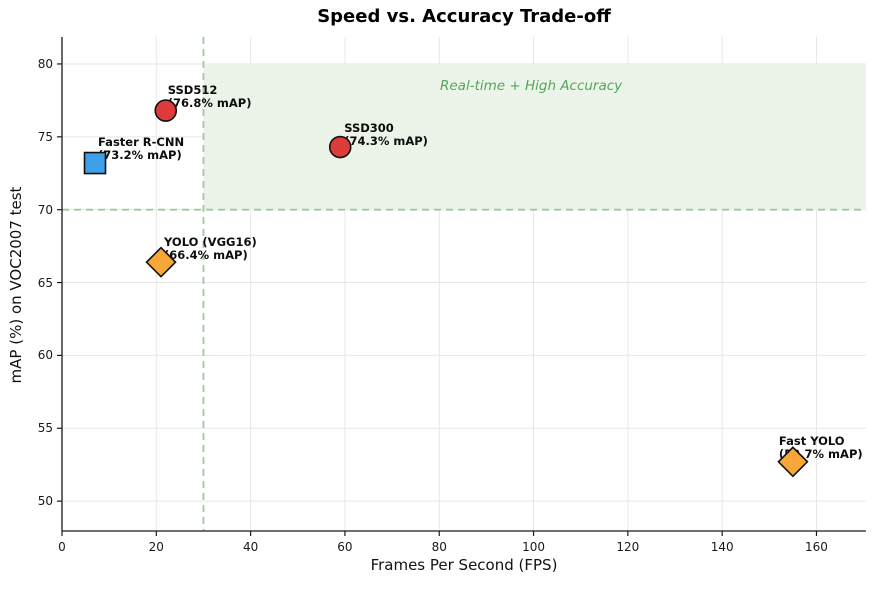 This screenshot has width=880, height=590. Describe the element at coordinates (531, 86) in the screenshot. I see `region-annotation: Real-time + High Accuracy` at that location.